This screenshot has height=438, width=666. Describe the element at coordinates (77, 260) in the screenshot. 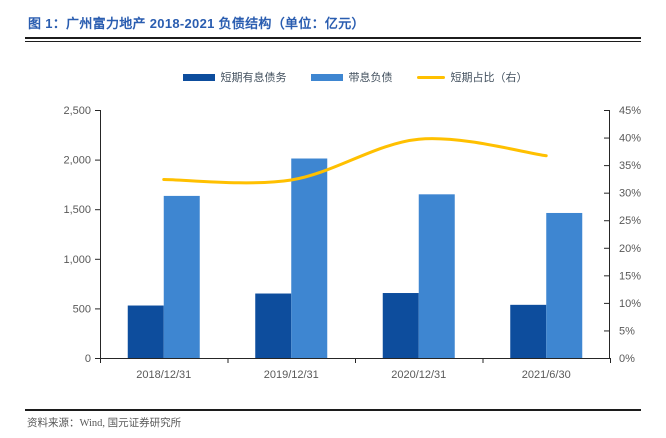

I see `left-axis-tick-label: 1,000` at that location.